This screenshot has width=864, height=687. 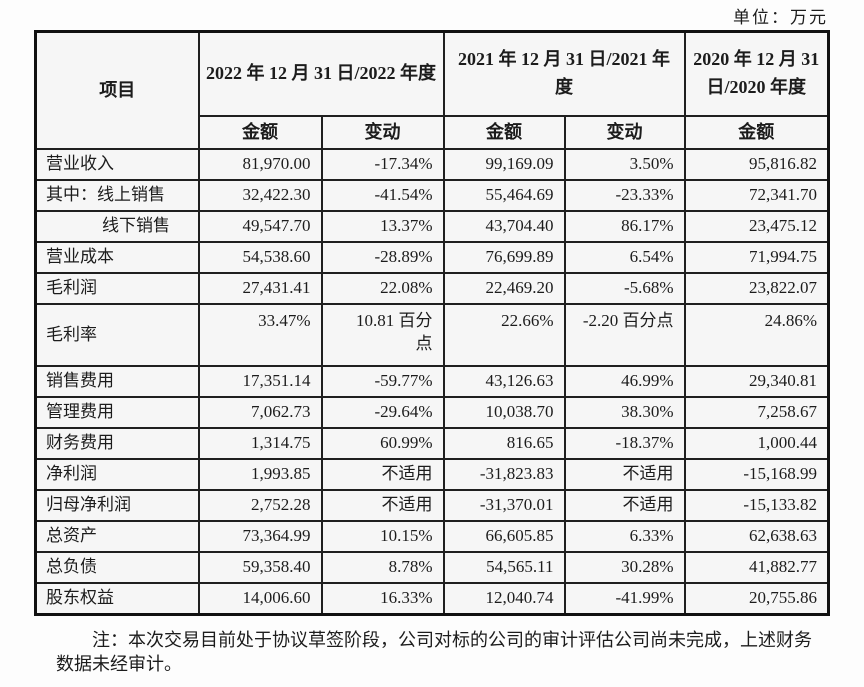 What do you see at coordinates (756, 258) in the screenshot?
I see `amount-2020-cell: 71,994.75` at bounding box center [756, 258].